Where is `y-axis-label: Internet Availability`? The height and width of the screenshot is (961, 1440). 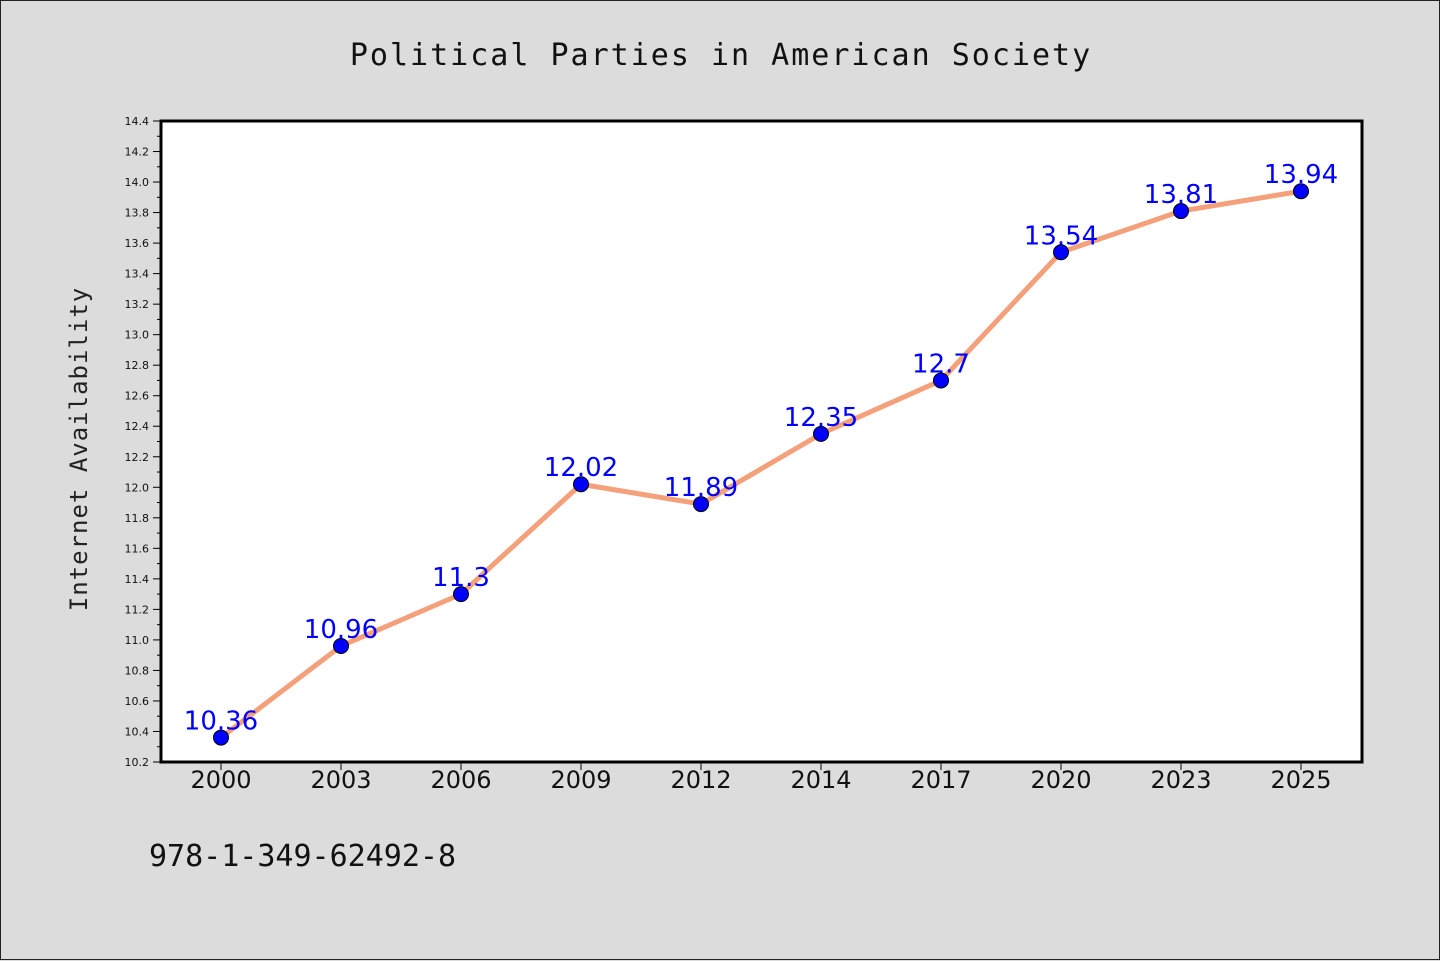 y-axis-label: Internet Availability is located at coordinates (79, 449).